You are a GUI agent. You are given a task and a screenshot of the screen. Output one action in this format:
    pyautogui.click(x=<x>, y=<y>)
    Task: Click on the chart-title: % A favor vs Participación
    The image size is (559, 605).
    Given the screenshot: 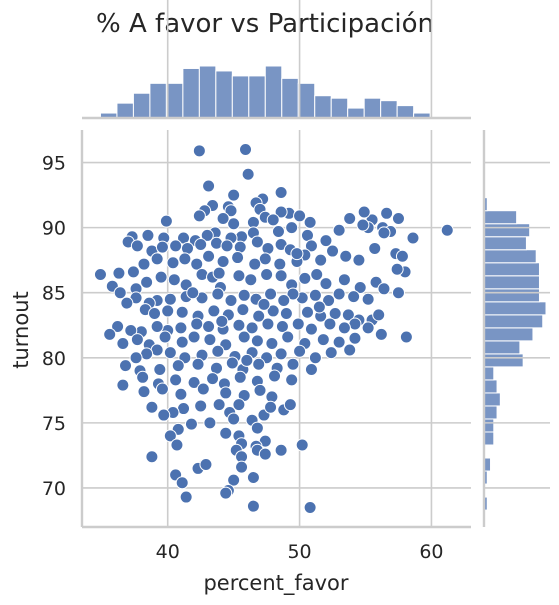 What is the action you would take?
    pyautogui.click(x=265, y=24)
    